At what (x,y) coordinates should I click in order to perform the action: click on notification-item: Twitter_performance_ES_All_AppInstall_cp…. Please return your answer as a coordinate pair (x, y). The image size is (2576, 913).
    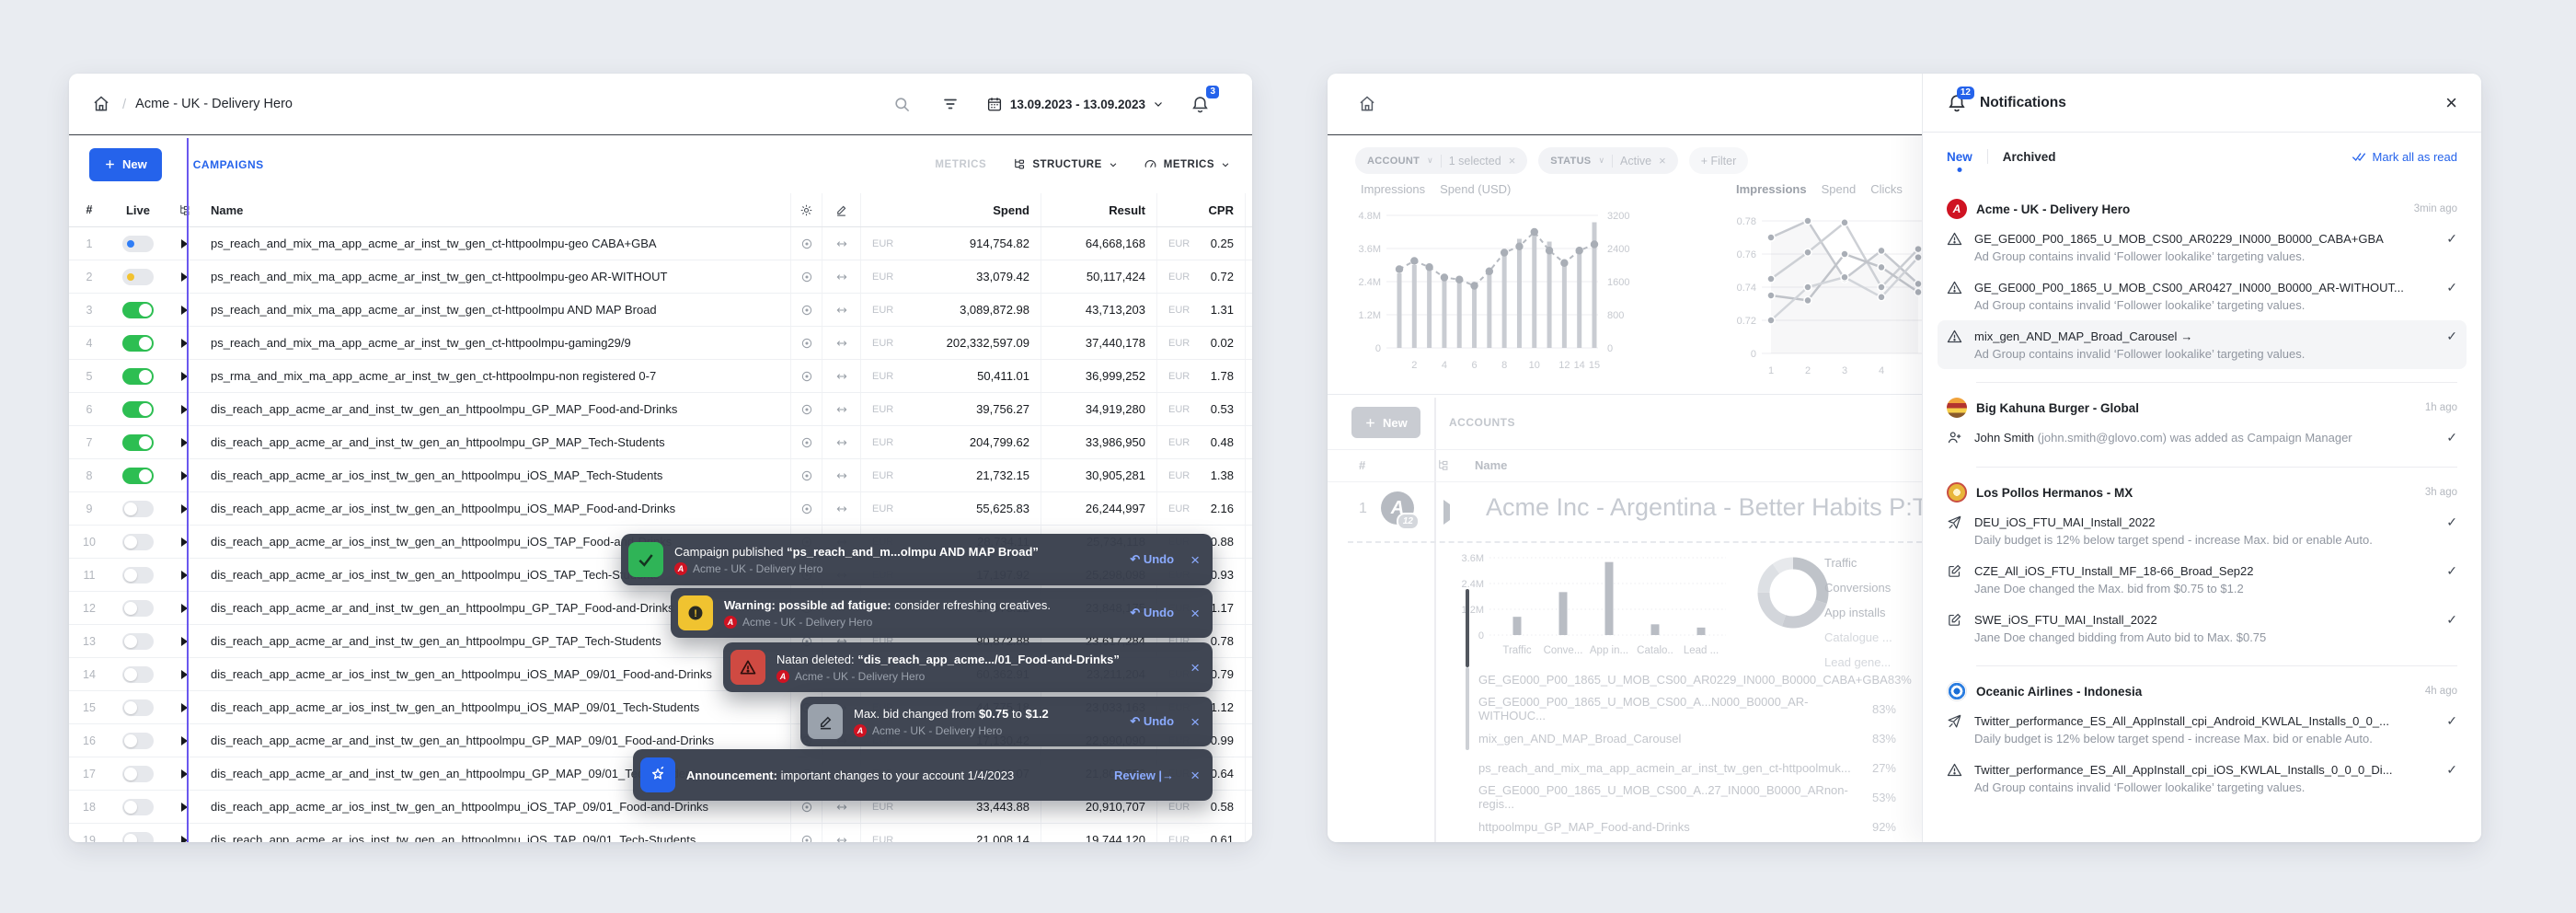
    Looking at the image, I should click on (2202, 779).